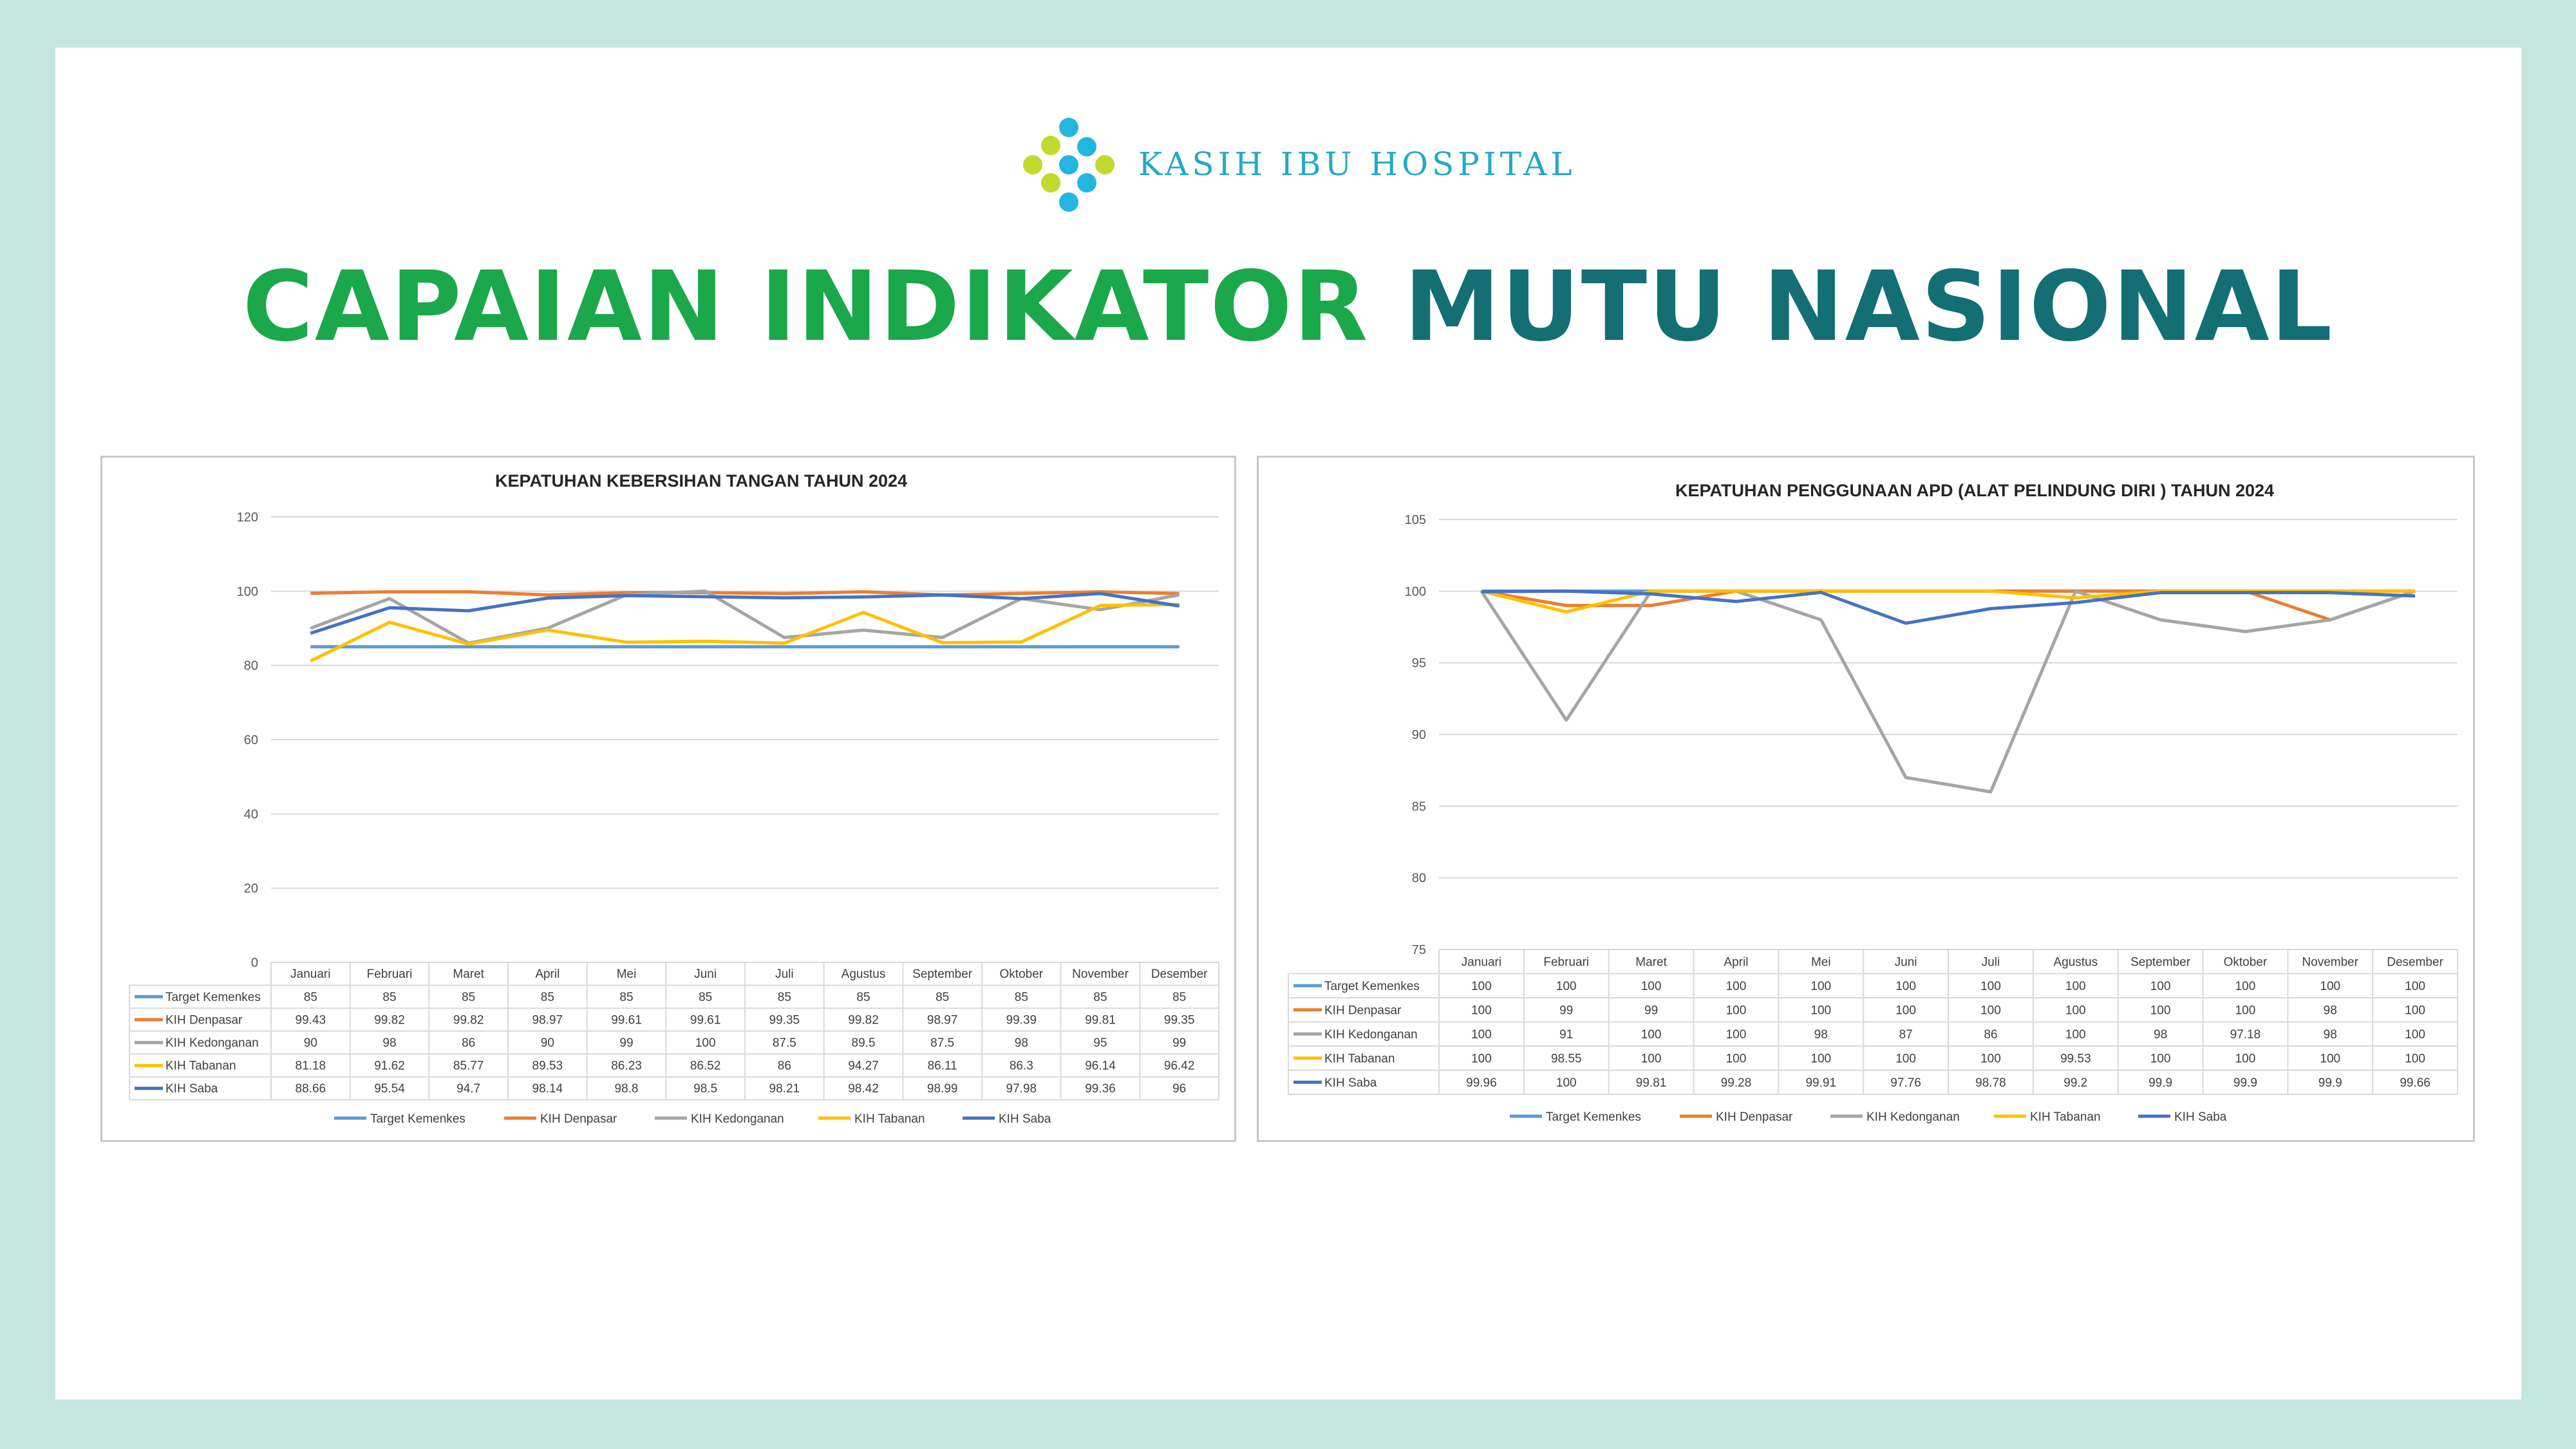  I want to click on y-tick-label: 120, so click(247, 517).